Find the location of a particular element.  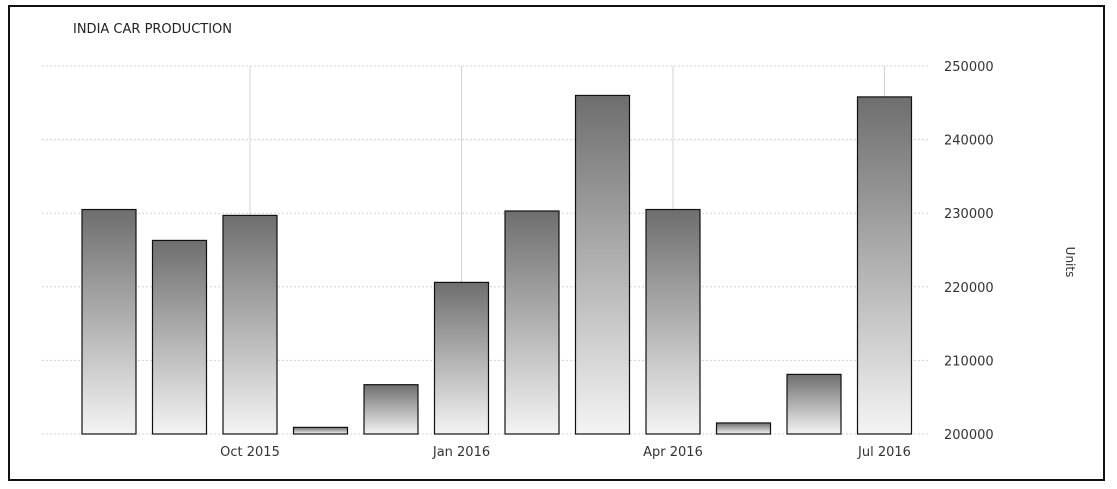

y-tick-label: 230000 is located at coordinates (969, 214).